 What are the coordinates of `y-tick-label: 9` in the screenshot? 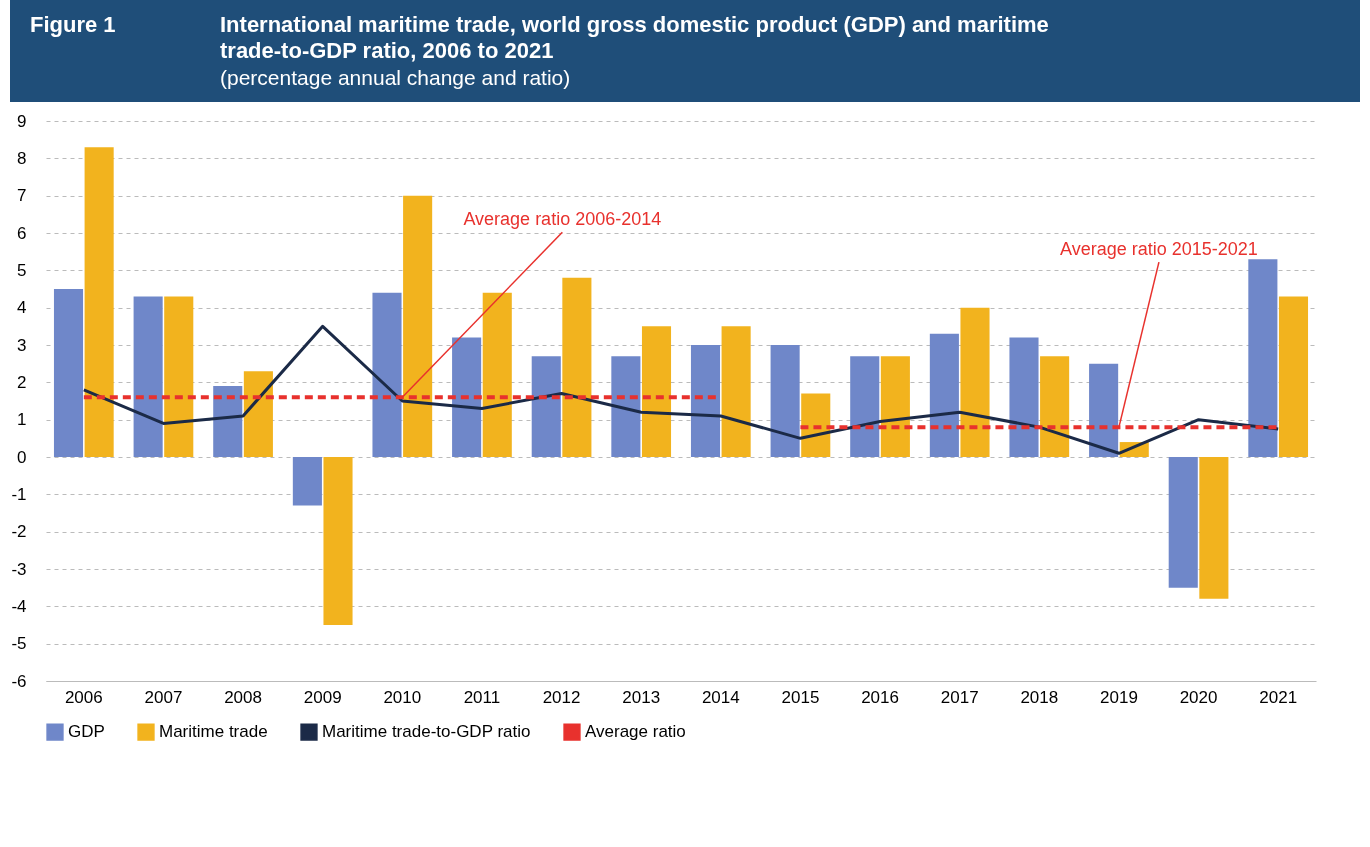 It's located at (22, 121).